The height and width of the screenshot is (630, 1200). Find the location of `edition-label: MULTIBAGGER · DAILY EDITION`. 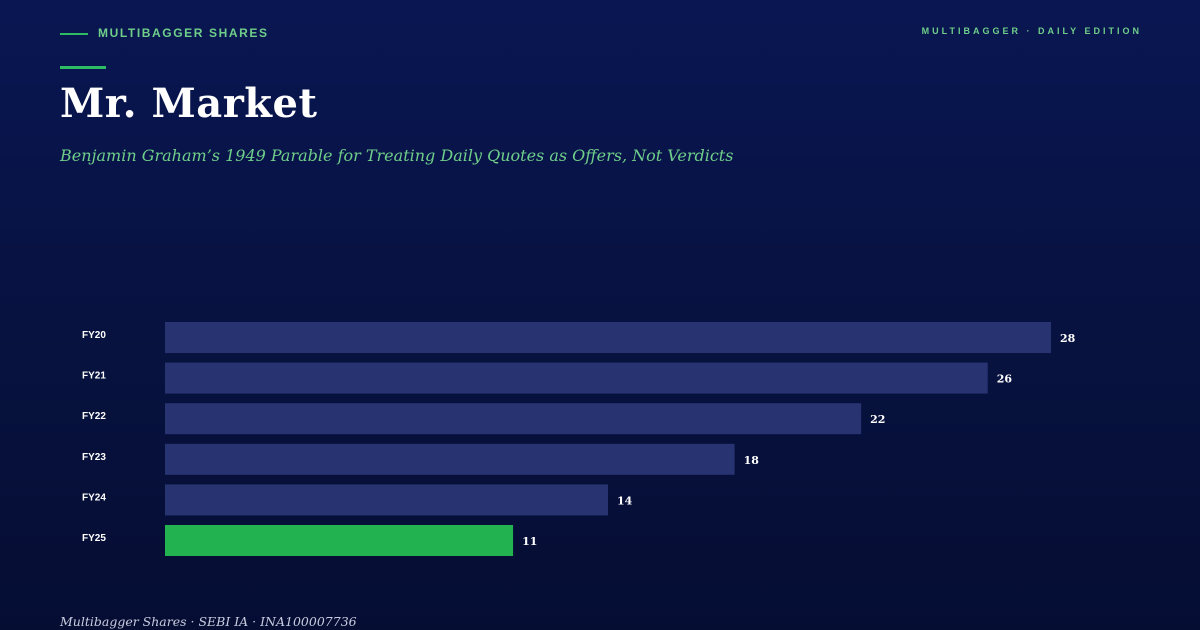

edition-label: MULTIBAGGER · DAILY EDITION is located at coordinates (1031, 31).